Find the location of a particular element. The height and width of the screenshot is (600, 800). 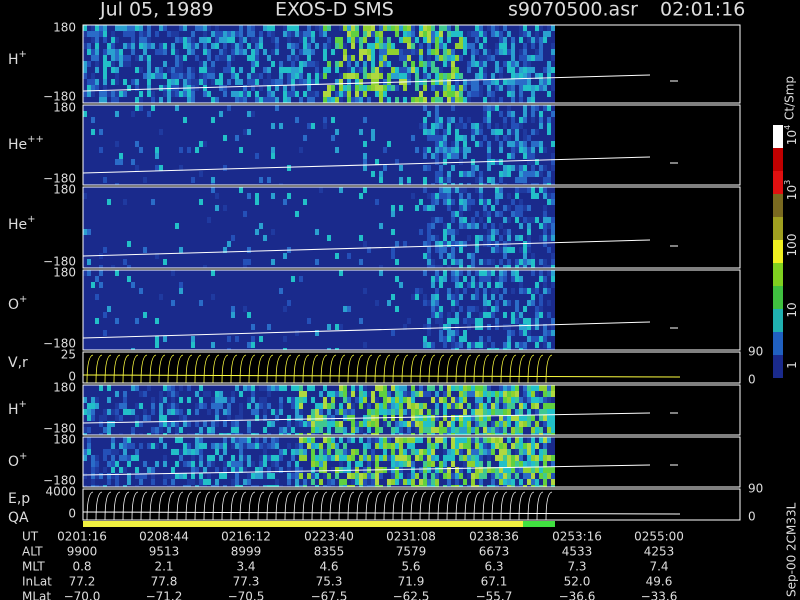

y-tick-label: 180 is located at coordinates (64, 28).